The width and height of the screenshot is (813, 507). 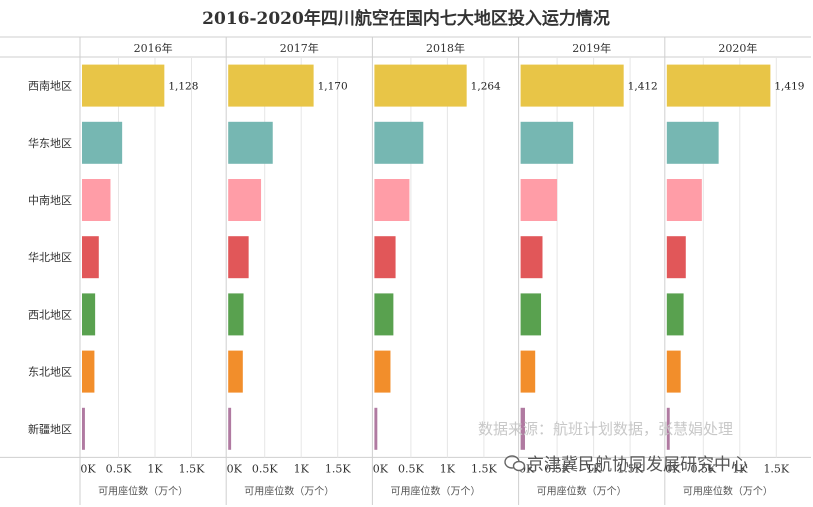 I want to click on watermark: 数据来源：航班计划数据，张慧娟处理 京津冀民航协同发展研究中心, so click(x=613, y=447).